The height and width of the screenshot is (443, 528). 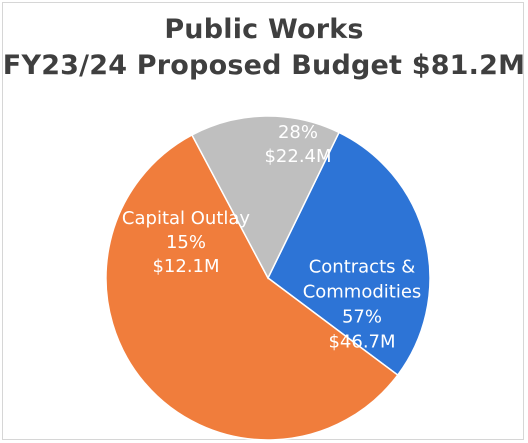 I want to click on chart-subtitle: FY23/24 Proposed Budget $81.2M, so click(x=264, y=65).